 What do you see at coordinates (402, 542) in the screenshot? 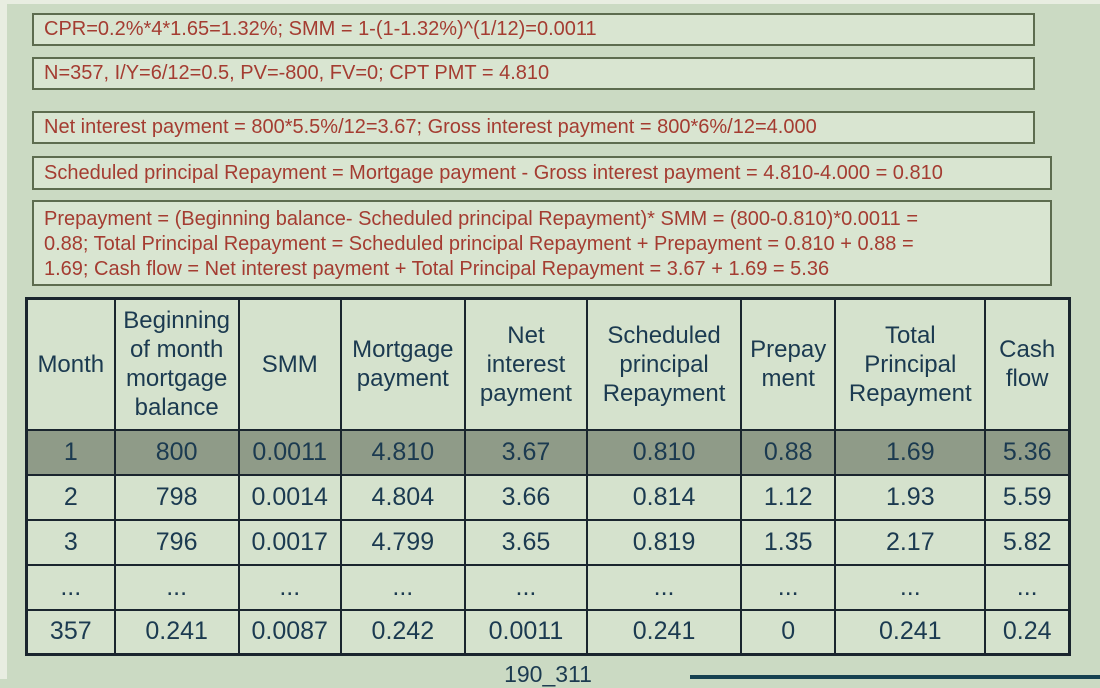
I see `cell-mortgage-payment: 4.799` at bounding box center [402, 542].